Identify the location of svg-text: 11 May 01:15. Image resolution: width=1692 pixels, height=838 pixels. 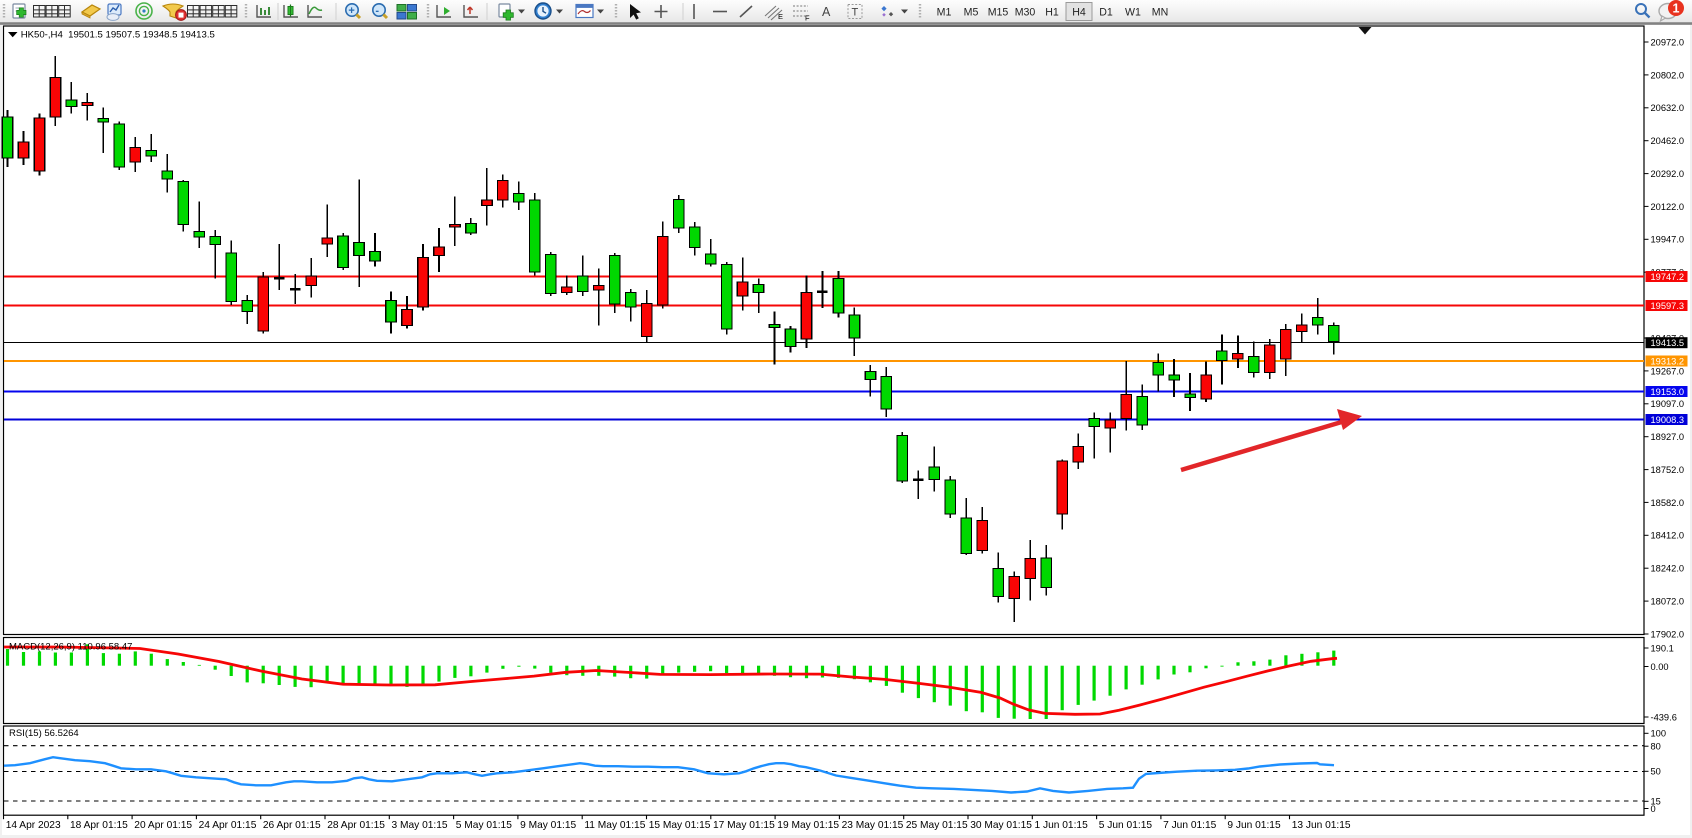
(614, 825).